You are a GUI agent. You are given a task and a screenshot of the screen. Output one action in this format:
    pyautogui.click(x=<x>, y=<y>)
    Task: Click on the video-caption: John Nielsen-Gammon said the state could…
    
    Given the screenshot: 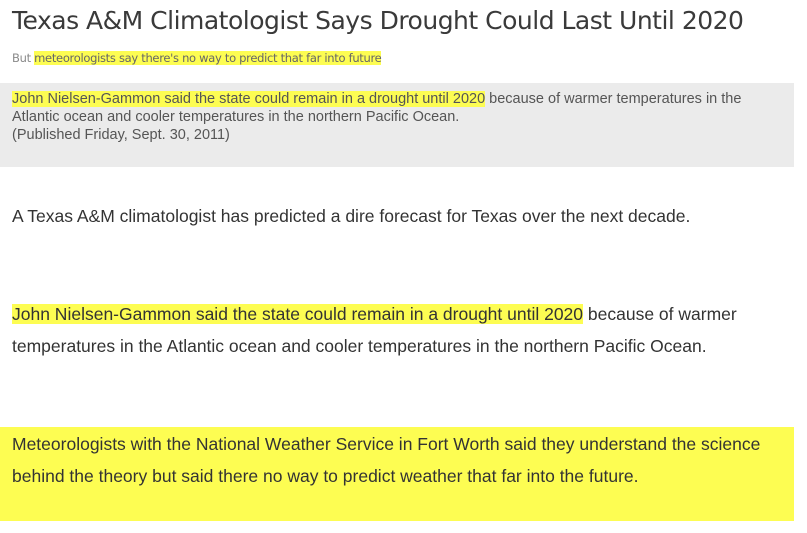 What is the action you would take?
    pyautogui.click(x=397, y=117)
    